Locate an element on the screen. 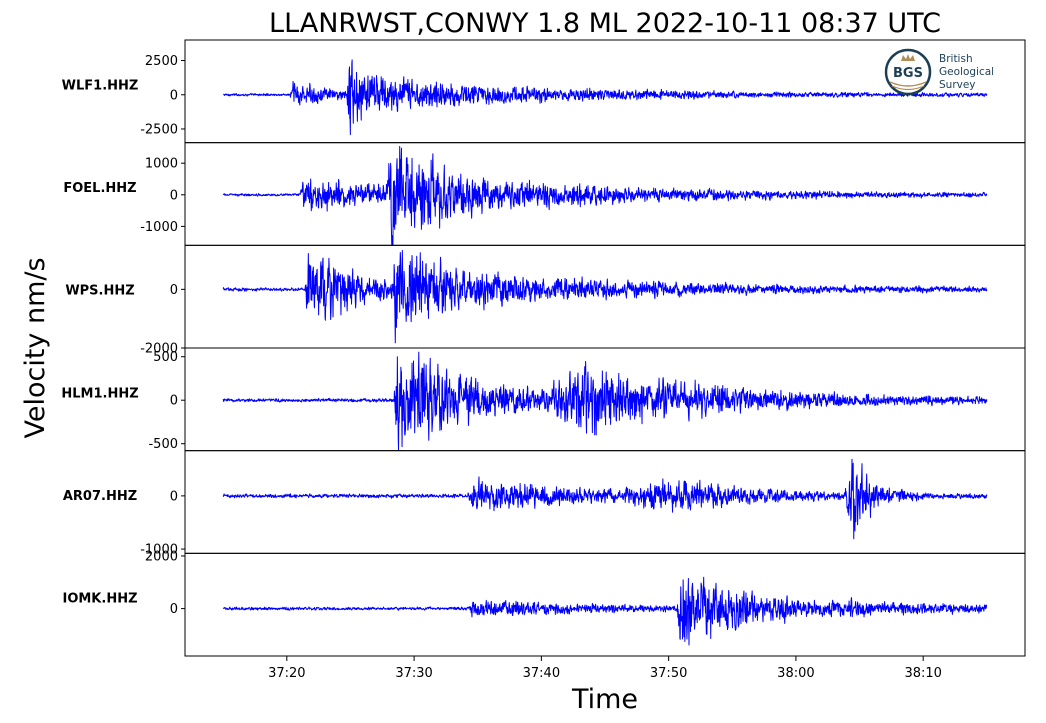 This screenshot has height=723, width=1046. y-tick-label: 500 is located at coordinates (165, 357).